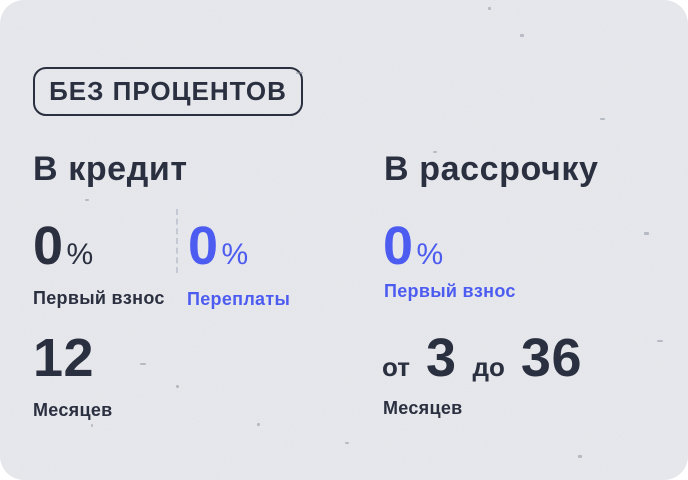 The width and height of the screenshot is (688, 480). What do you see at coordinates (73, 410) in the screenshot?
I see `credit-term-label: Месяцев` at bounding box center [73, 410].